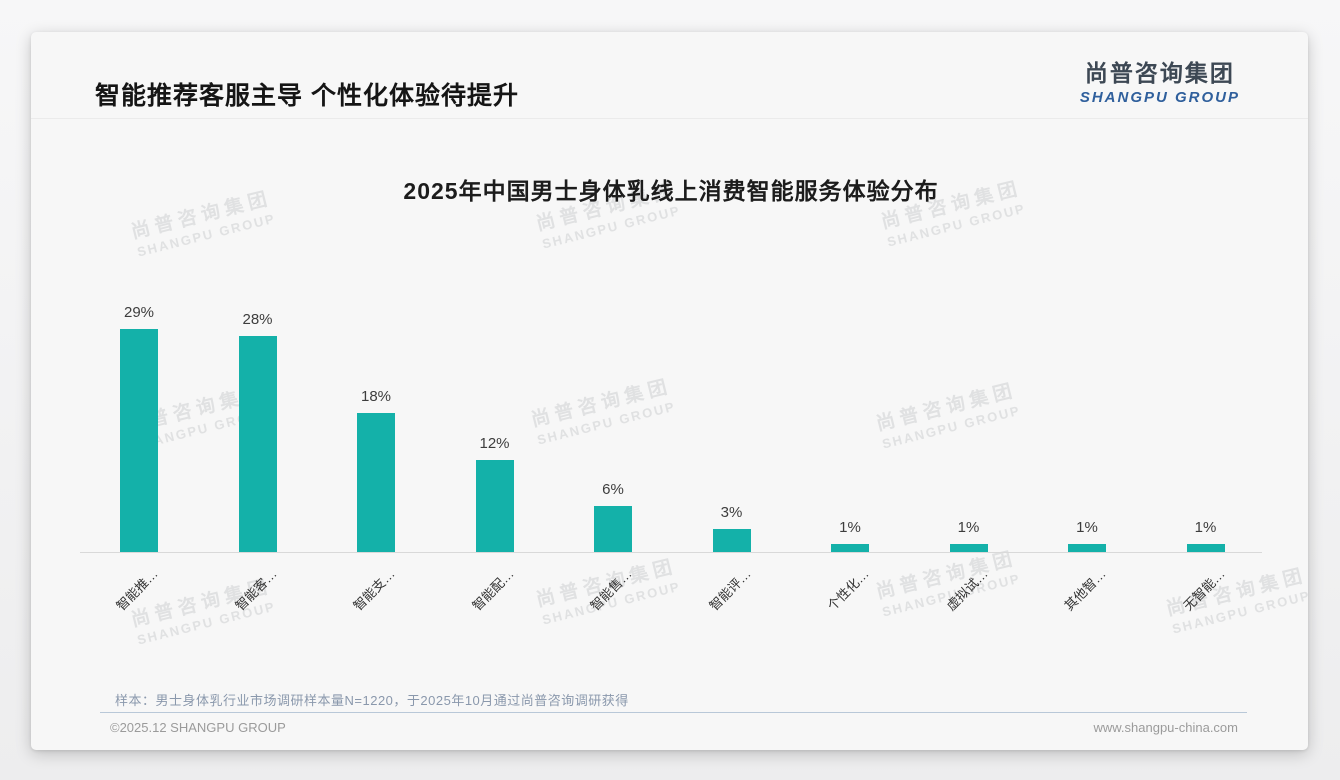 This screenshot has height=780, width=1340. I want to click on header-divider, so click(669, 118).